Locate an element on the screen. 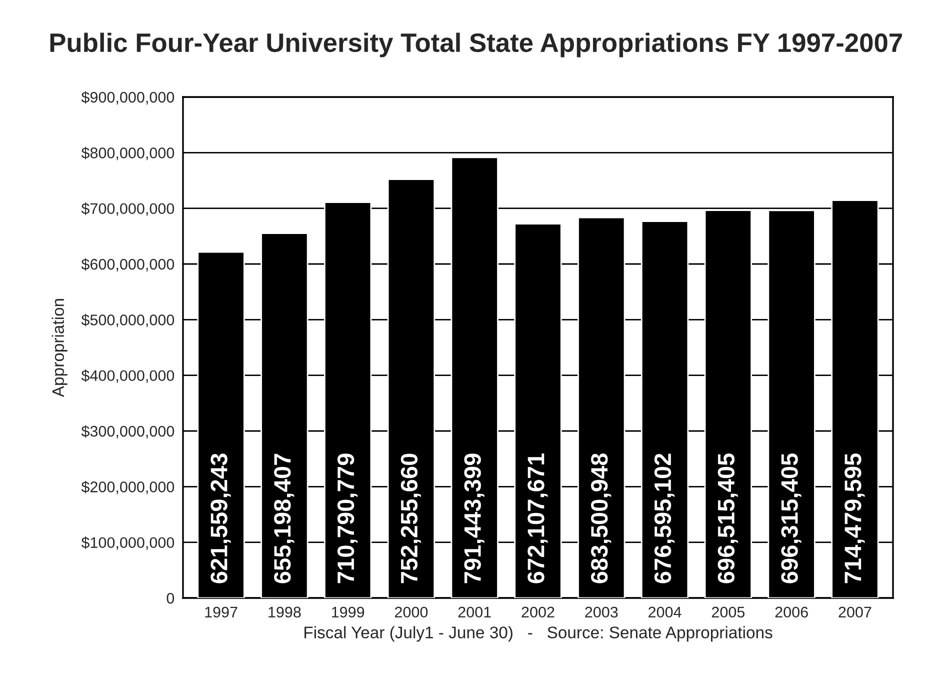 Image resolution: width=933 pixels, height=684 pixels. y-tick-label: $500,000,000 is located at coordinates (127, 321).